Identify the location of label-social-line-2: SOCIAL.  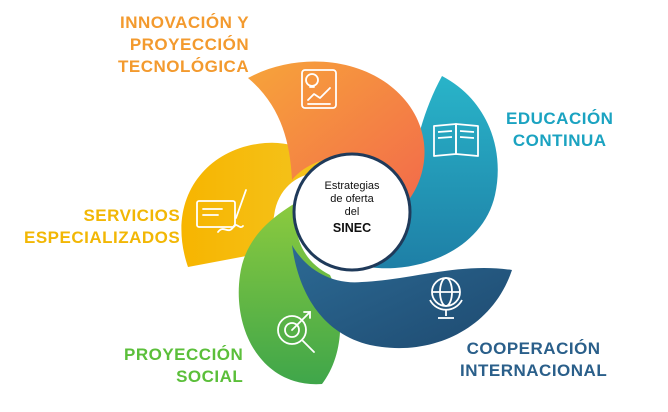
(210, 376).